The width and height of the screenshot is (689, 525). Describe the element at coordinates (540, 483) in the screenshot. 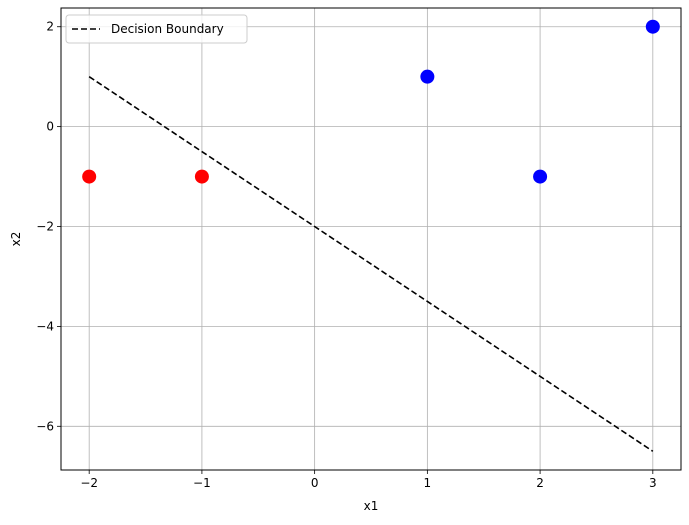

I see `x-tick-label: 2` at that location.